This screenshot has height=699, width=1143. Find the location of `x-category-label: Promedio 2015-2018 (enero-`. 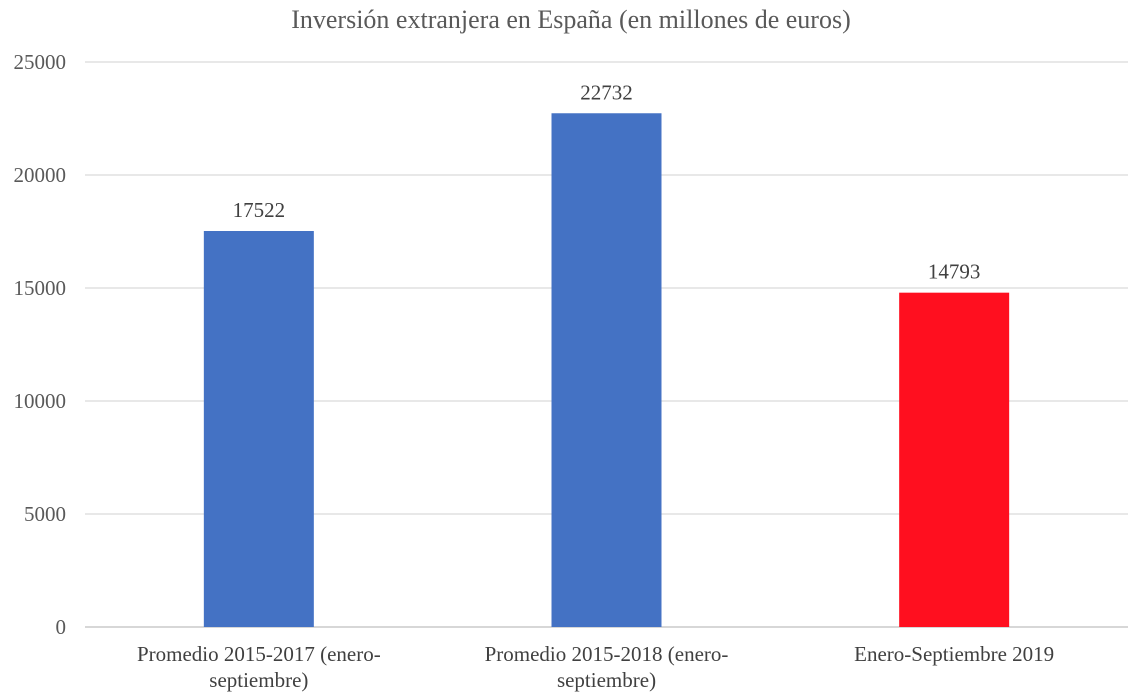

x-category-label: Promedio 2015-2018 (enero- is located at coordinates (607, 654).